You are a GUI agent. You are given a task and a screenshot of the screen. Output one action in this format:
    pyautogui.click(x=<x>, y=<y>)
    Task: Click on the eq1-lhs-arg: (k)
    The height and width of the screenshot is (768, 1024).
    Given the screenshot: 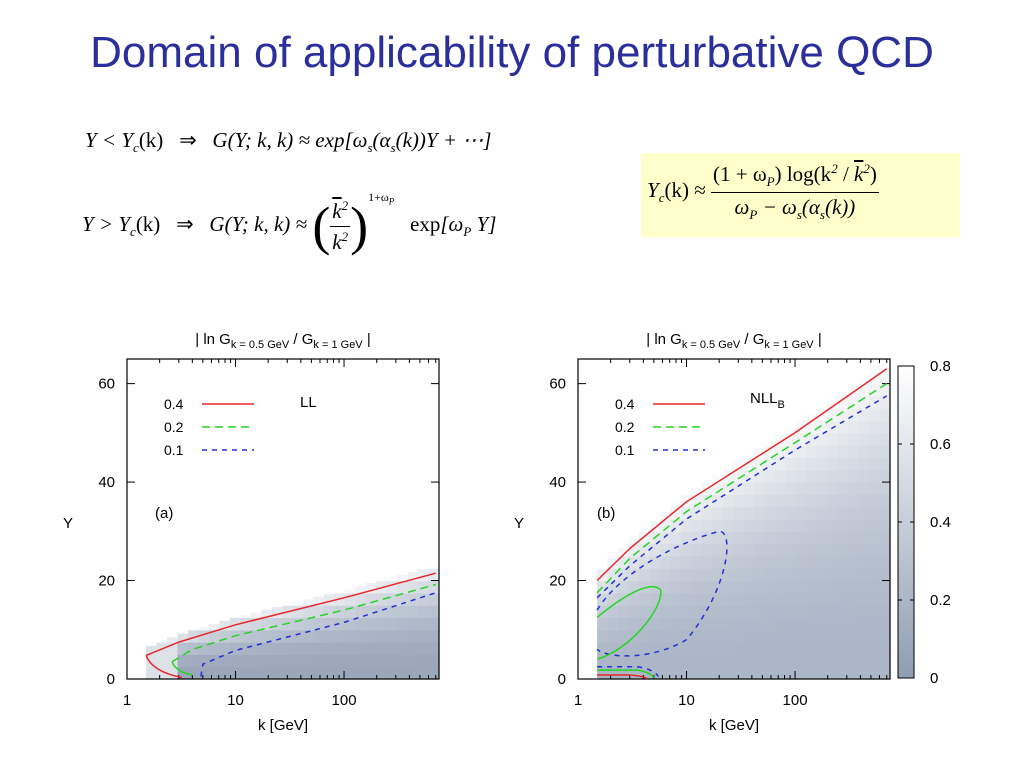 What is the action you would take?
    pyautogui.click(x=151, y=140)
    